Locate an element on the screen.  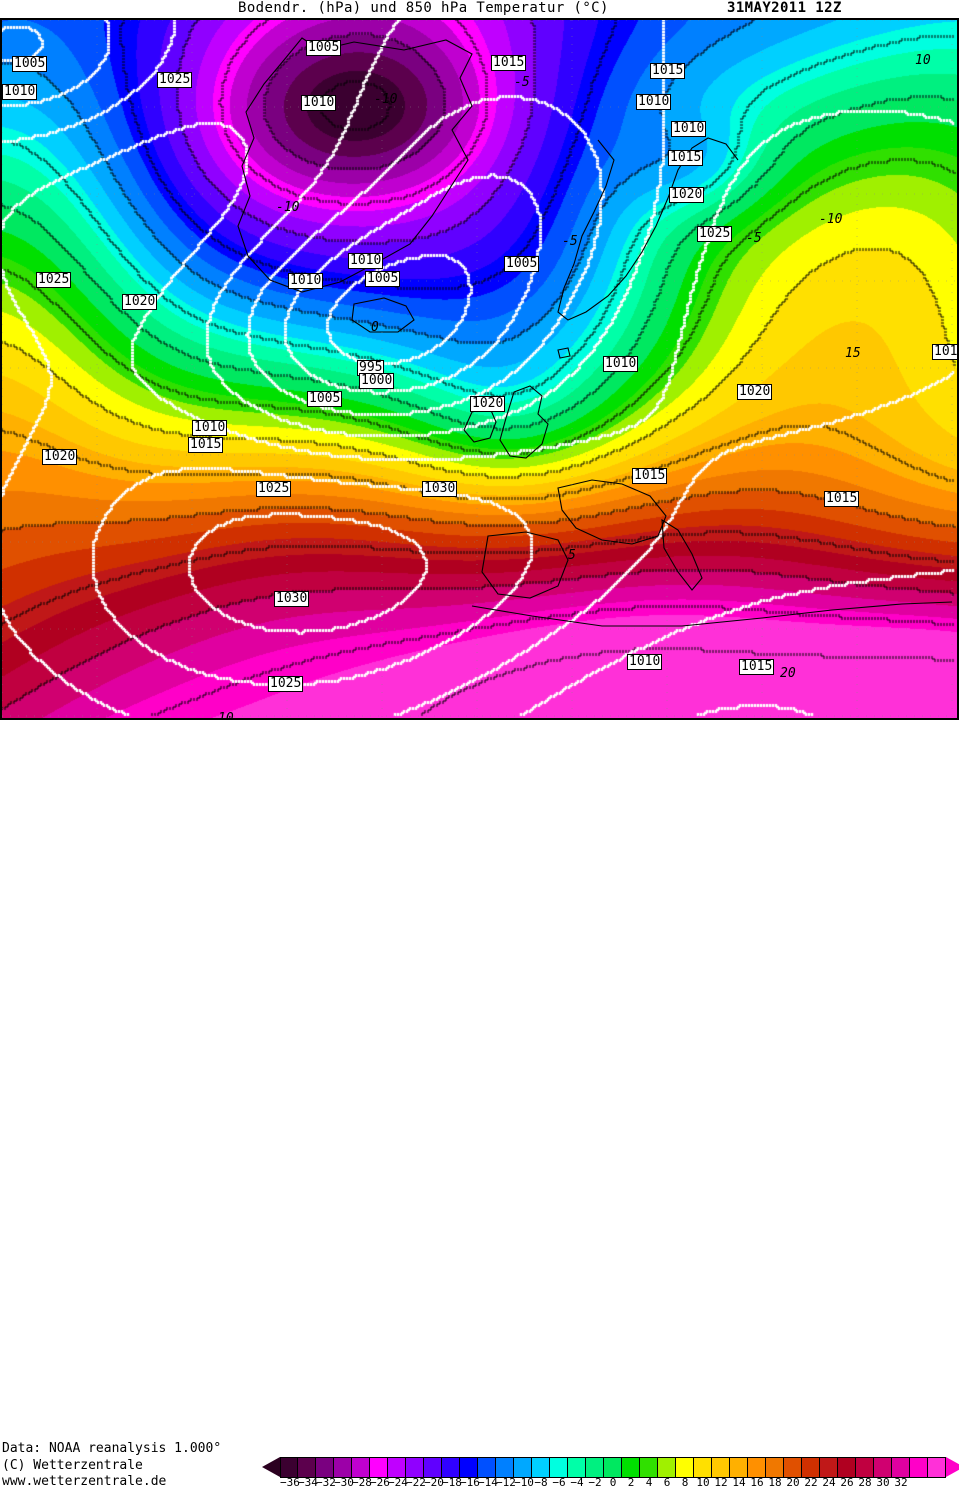
pressure-isobar-label: 995 is located at coordinates (371, 368).